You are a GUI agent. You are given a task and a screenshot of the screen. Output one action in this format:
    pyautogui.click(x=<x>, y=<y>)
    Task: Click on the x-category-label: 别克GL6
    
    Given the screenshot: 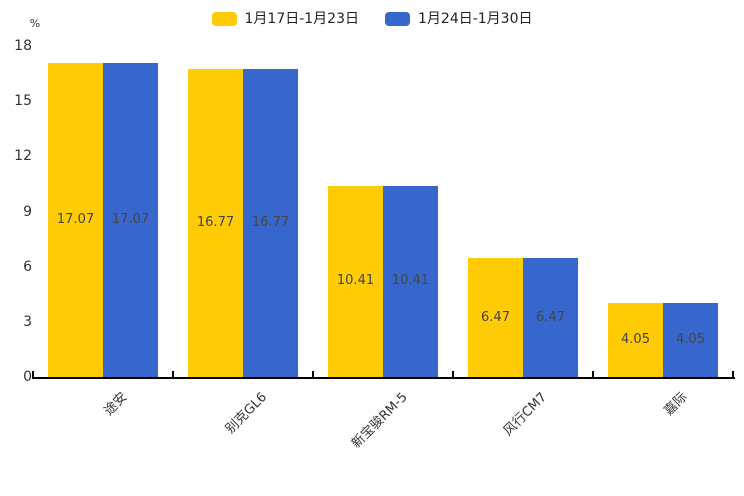 What is the action you would take?
    pyautogui.click(x=247, y=413)
    